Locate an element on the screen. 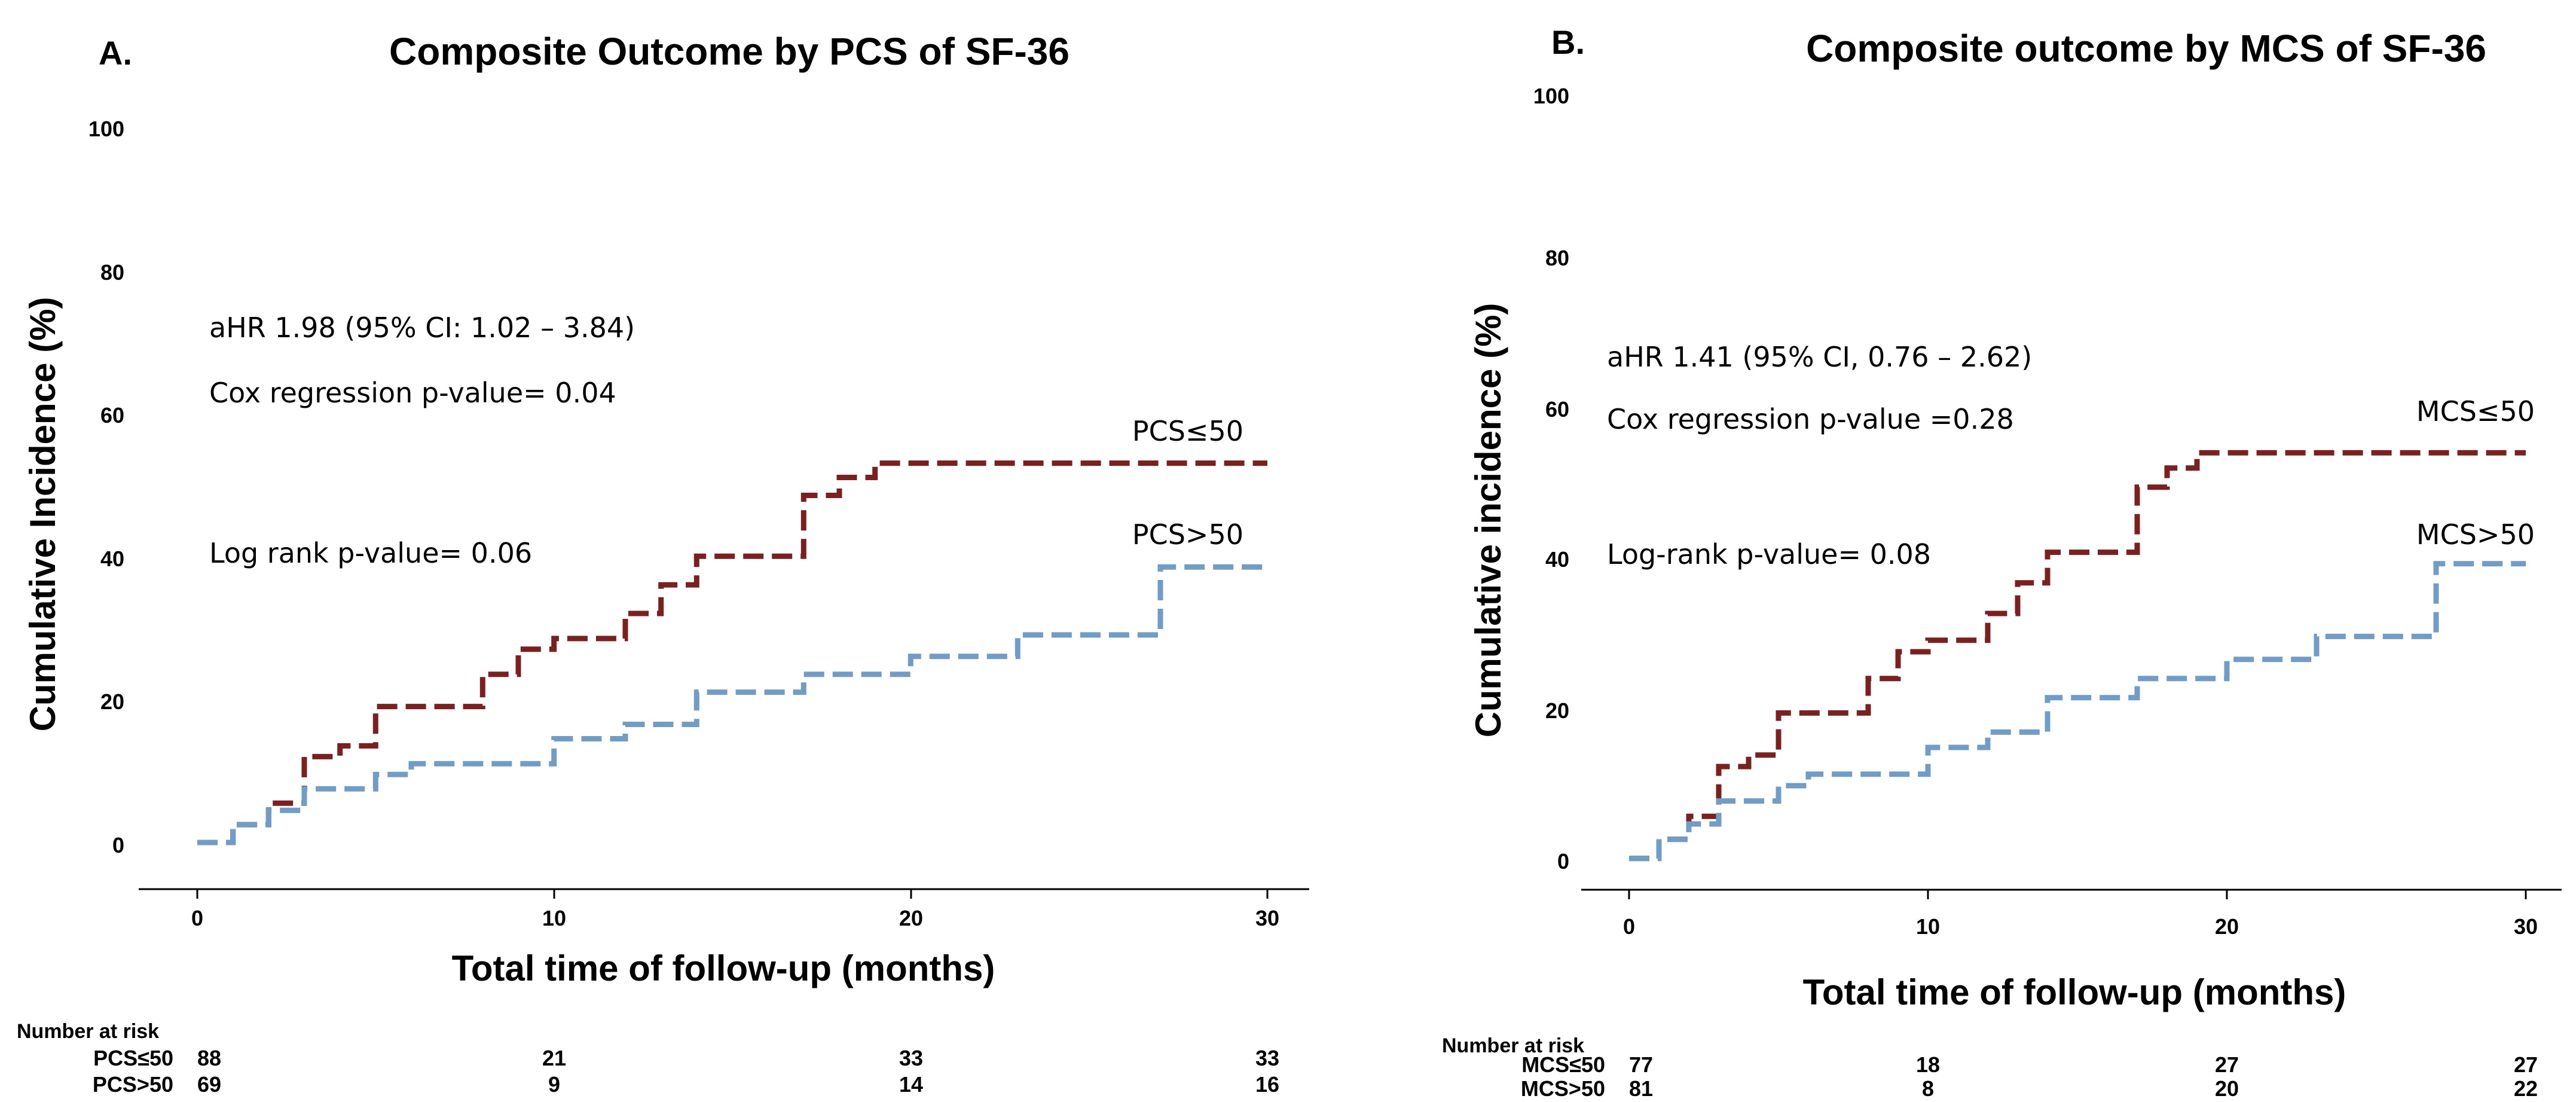  panel-a-risk-row-label: PCS>50 is located at coordinates (133, 1084).